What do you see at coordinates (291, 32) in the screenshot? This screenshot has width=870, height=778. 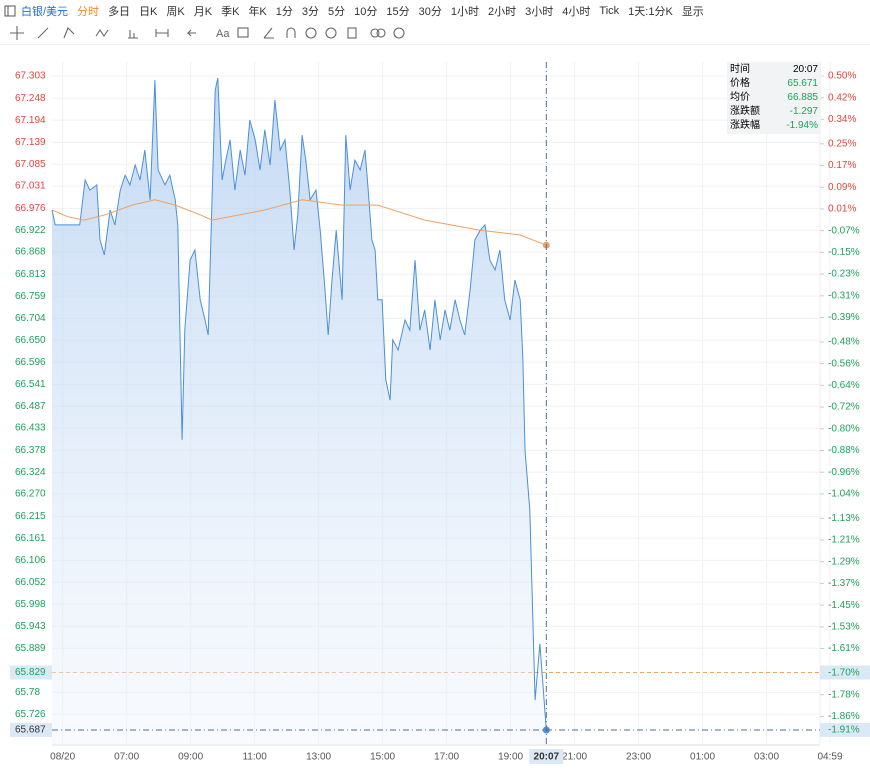 I see `magnet-tool` at bounding box center [291, 32].